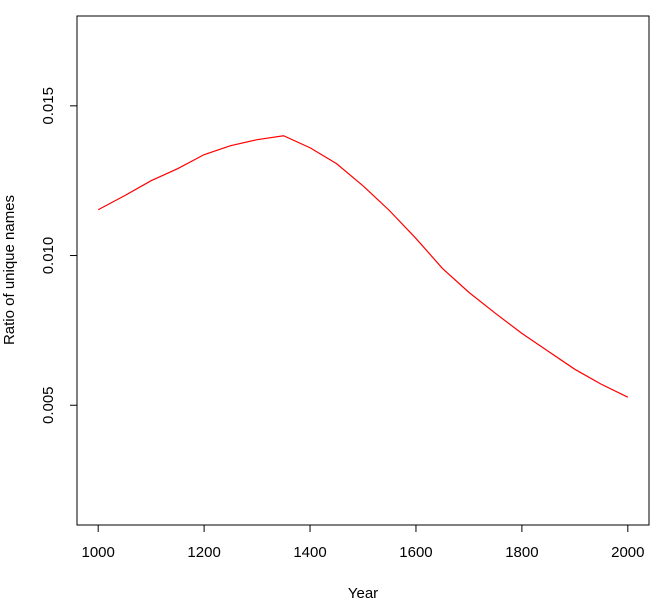 This screenshot has height=610, width=660. I want to click on x-tick-label: 1000, so click(97, 552).